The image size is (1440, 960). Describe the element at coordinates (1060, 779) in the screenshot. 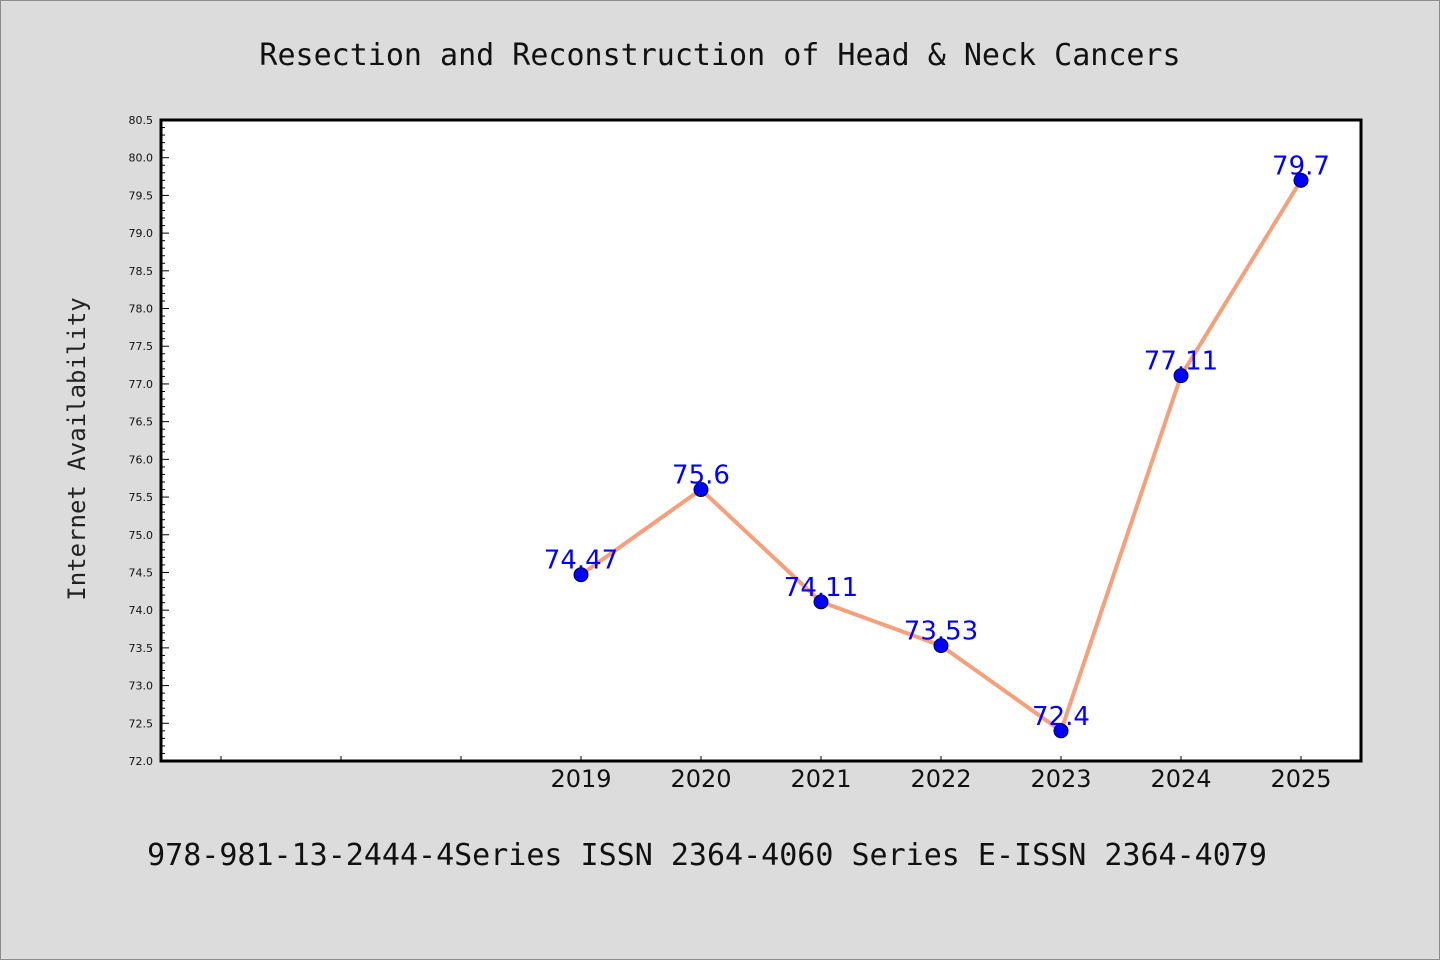

I see `x-tick-label: 2023` at that location.